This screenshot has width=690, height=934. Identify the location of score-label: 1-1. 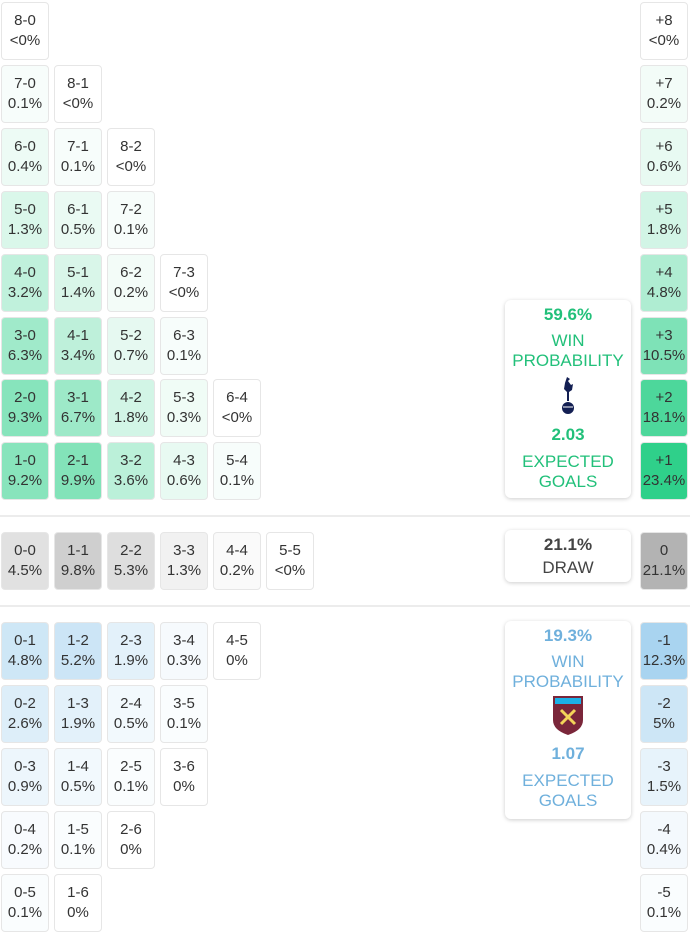
(78, 550).